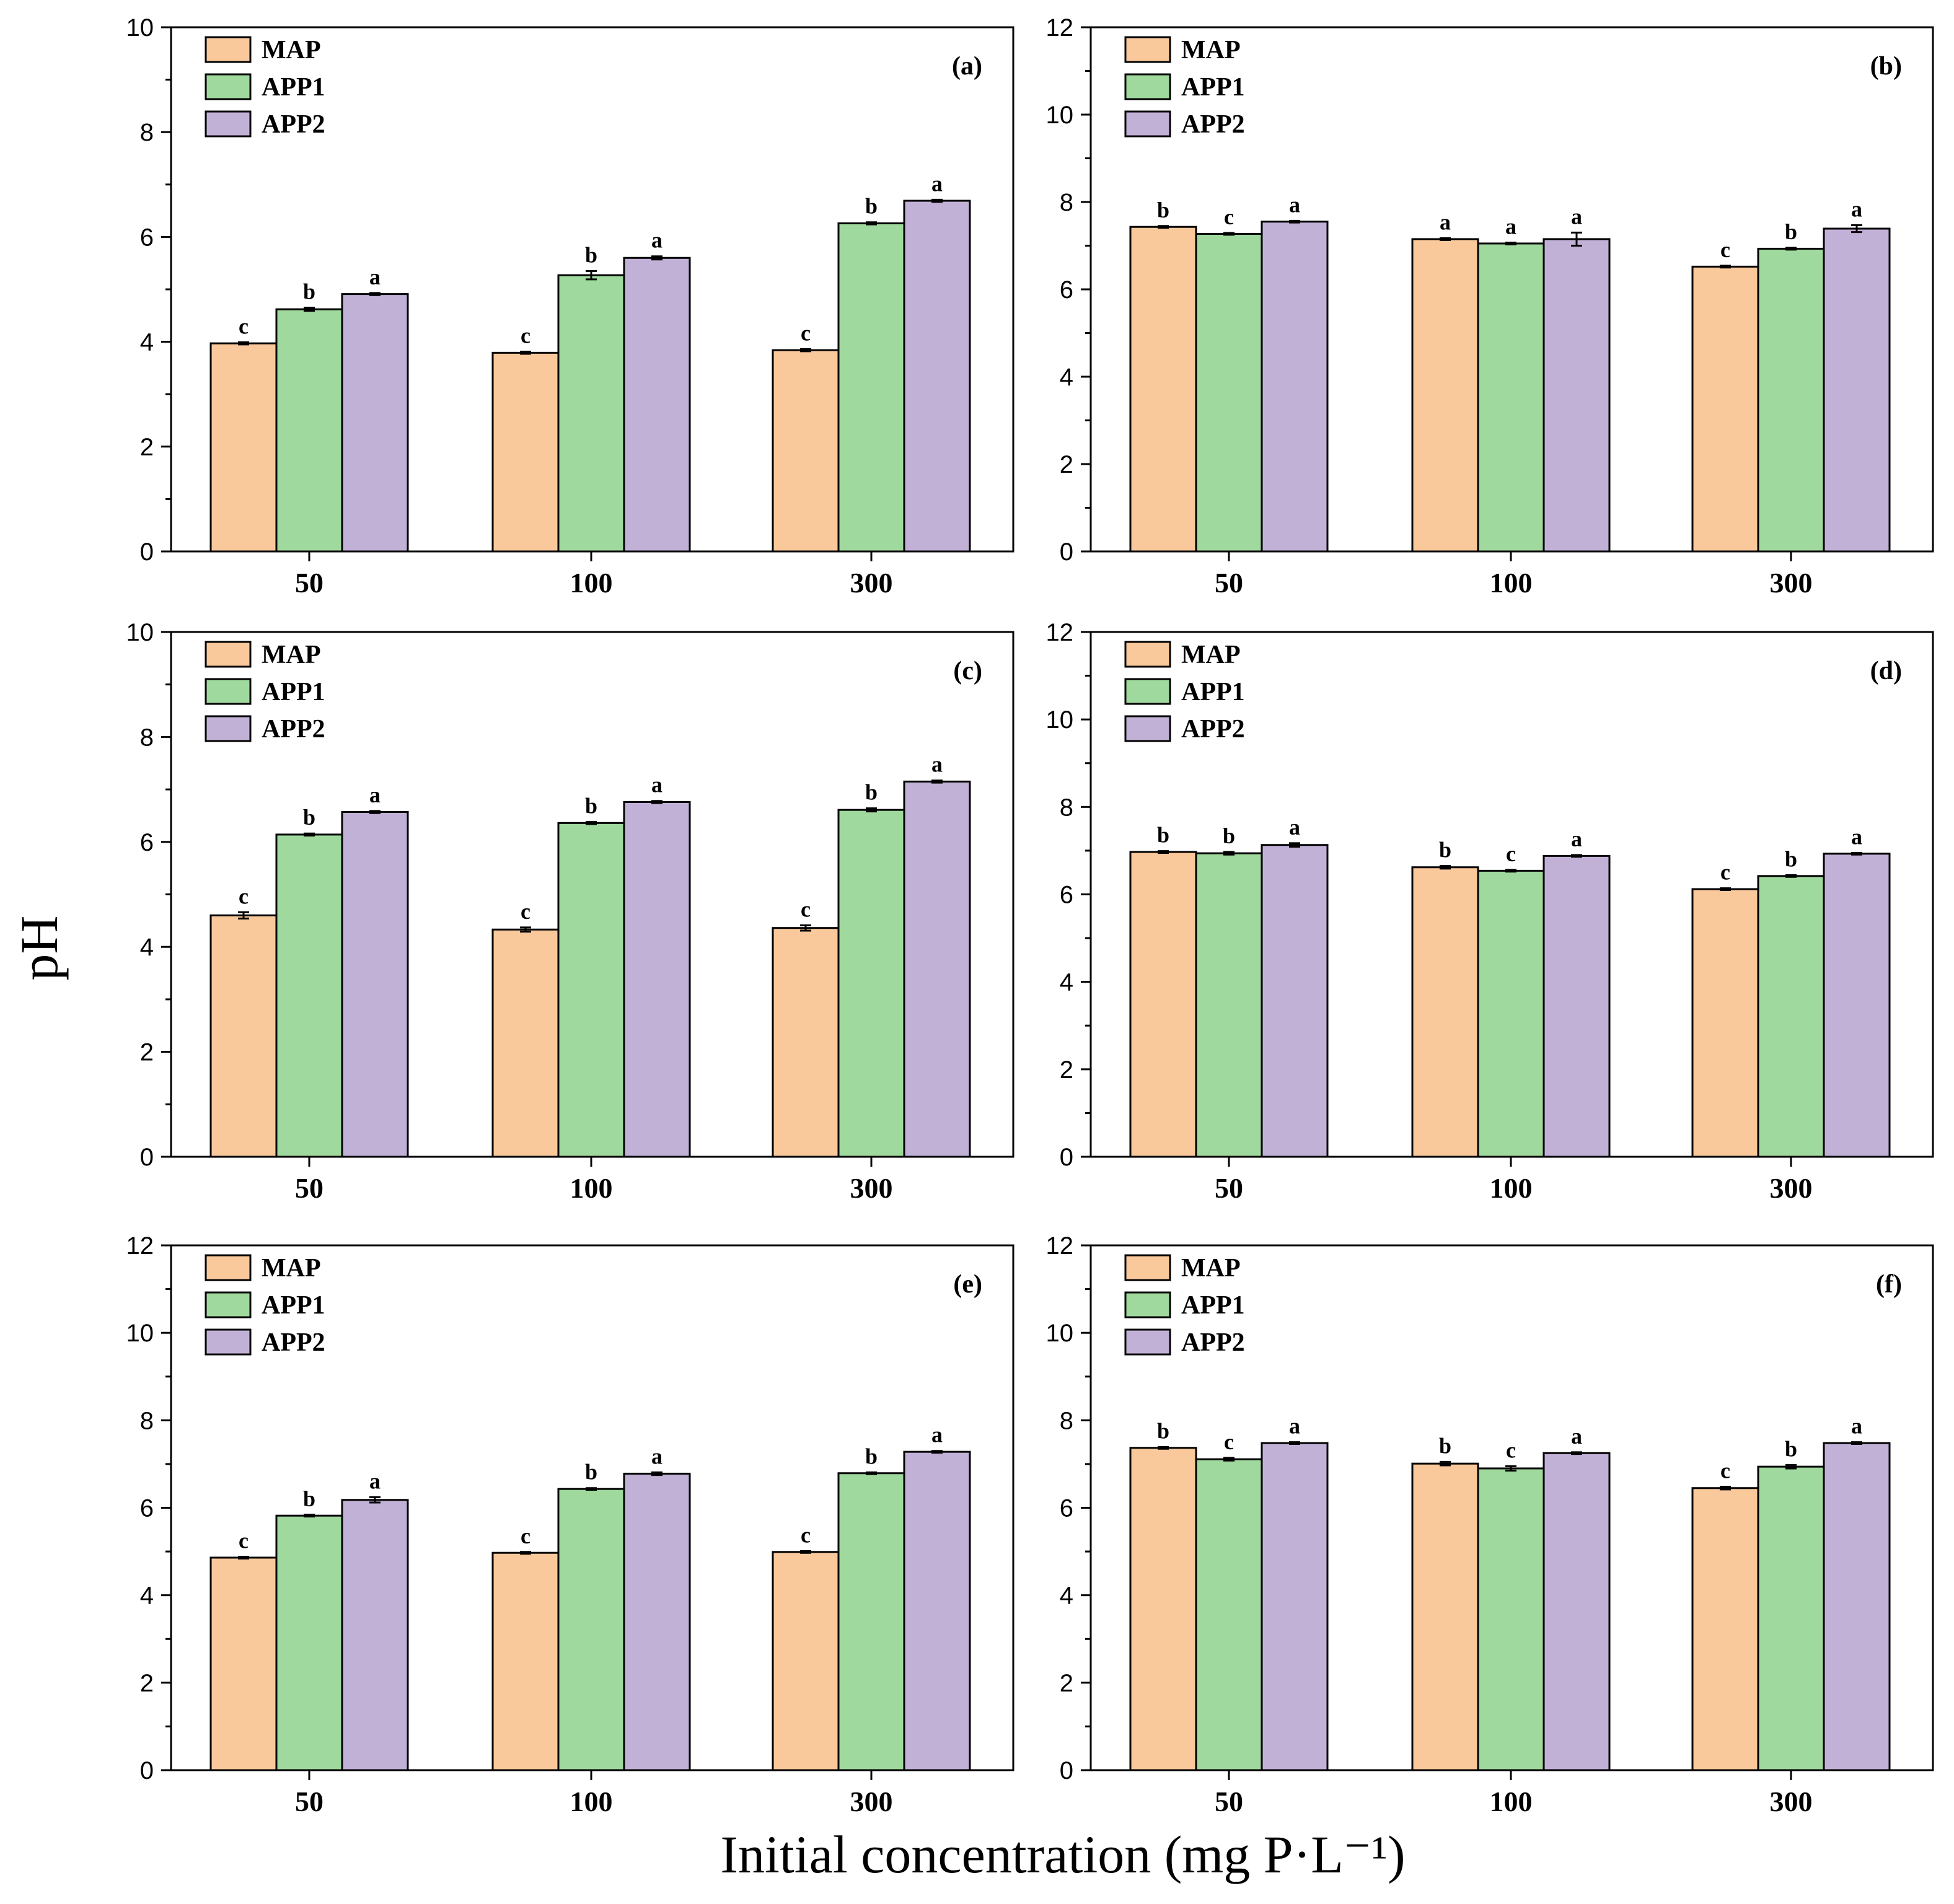 The width and height of the screenshot is (1954, 1904). Describe the element at coordinates (967, 671) in the screenshot. I see `panel-label: (c)` at that location.